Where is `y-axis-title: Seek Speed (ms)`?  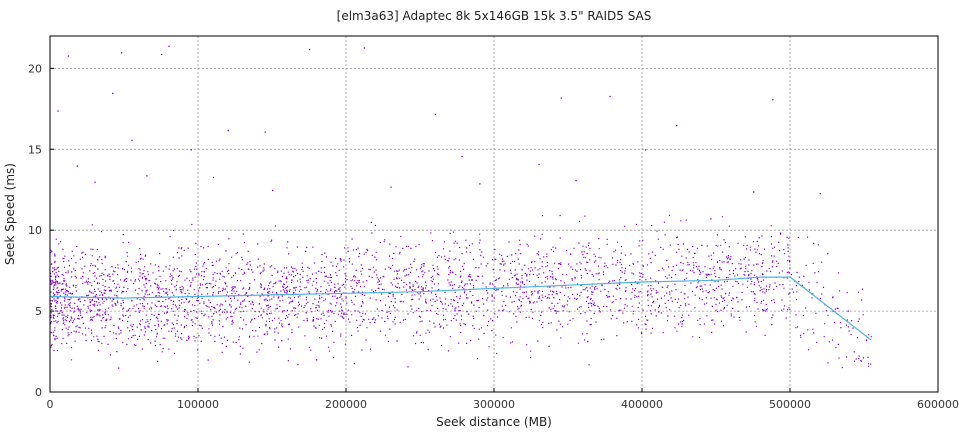 y-axis-title: Seek Speed (ms) is located at coordinates (10, 214).